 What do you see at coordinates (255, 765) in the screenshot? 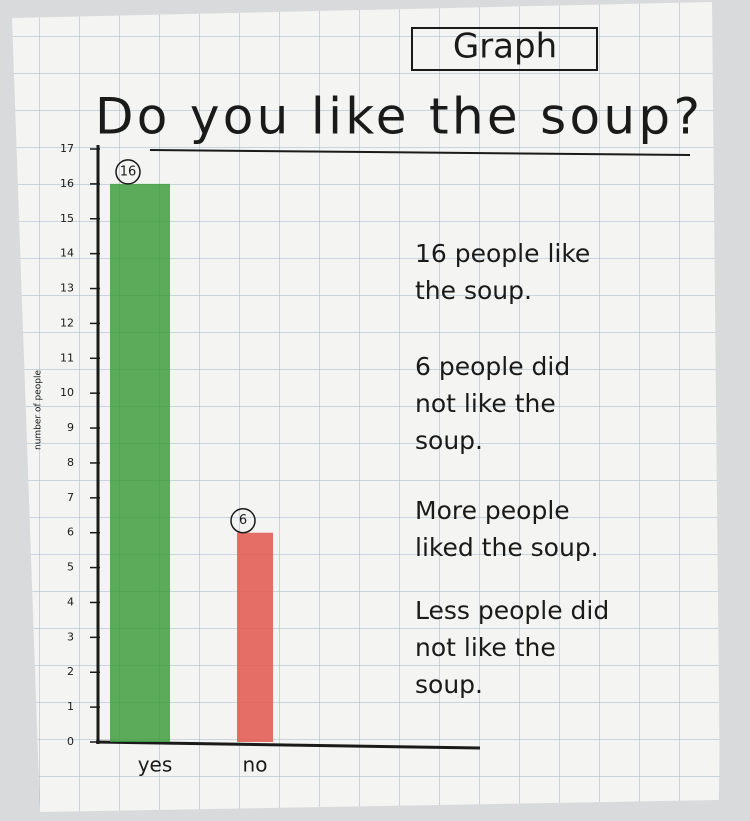
I see `x-tick-label: no` at bounding box center [255, 765].